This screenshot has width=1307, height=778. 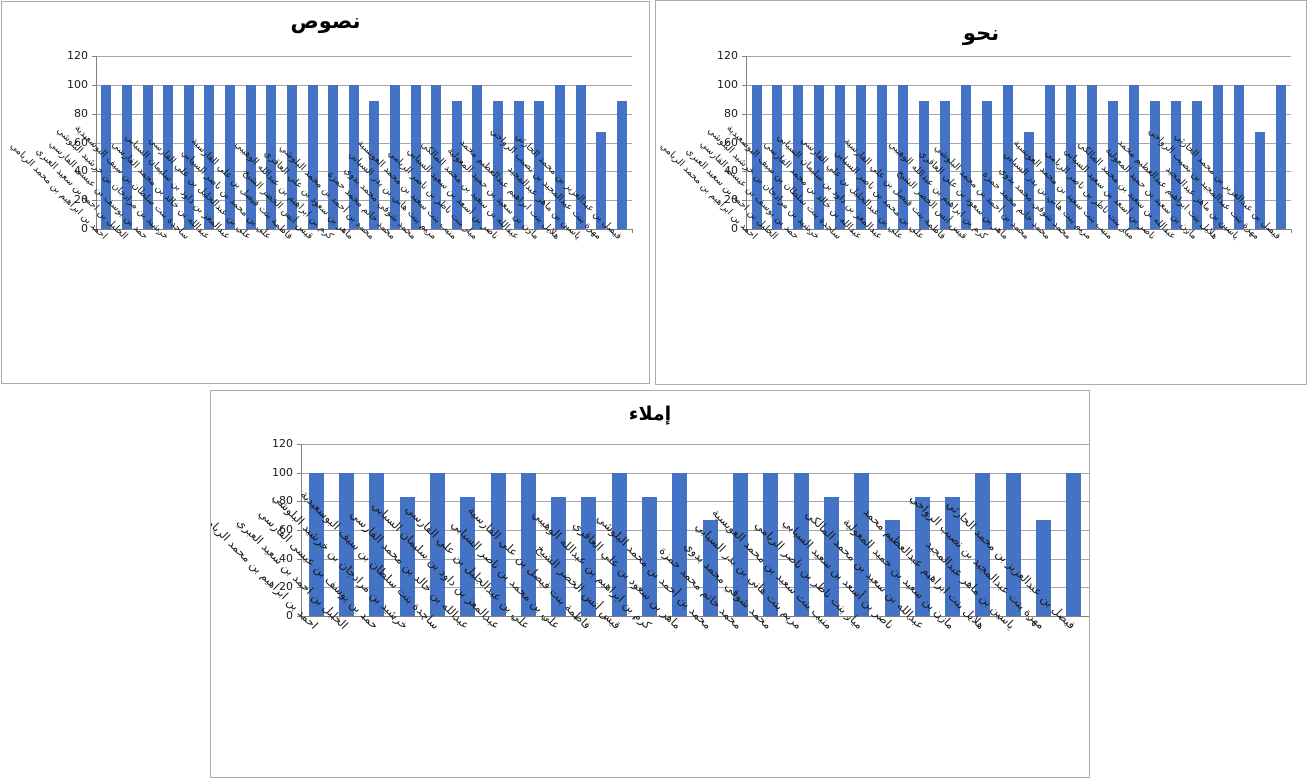 What do you see at coordinates (81, 171) in the screenshot?
I see `y-axis-tick-label: 40` at bounding box center [81, 171].